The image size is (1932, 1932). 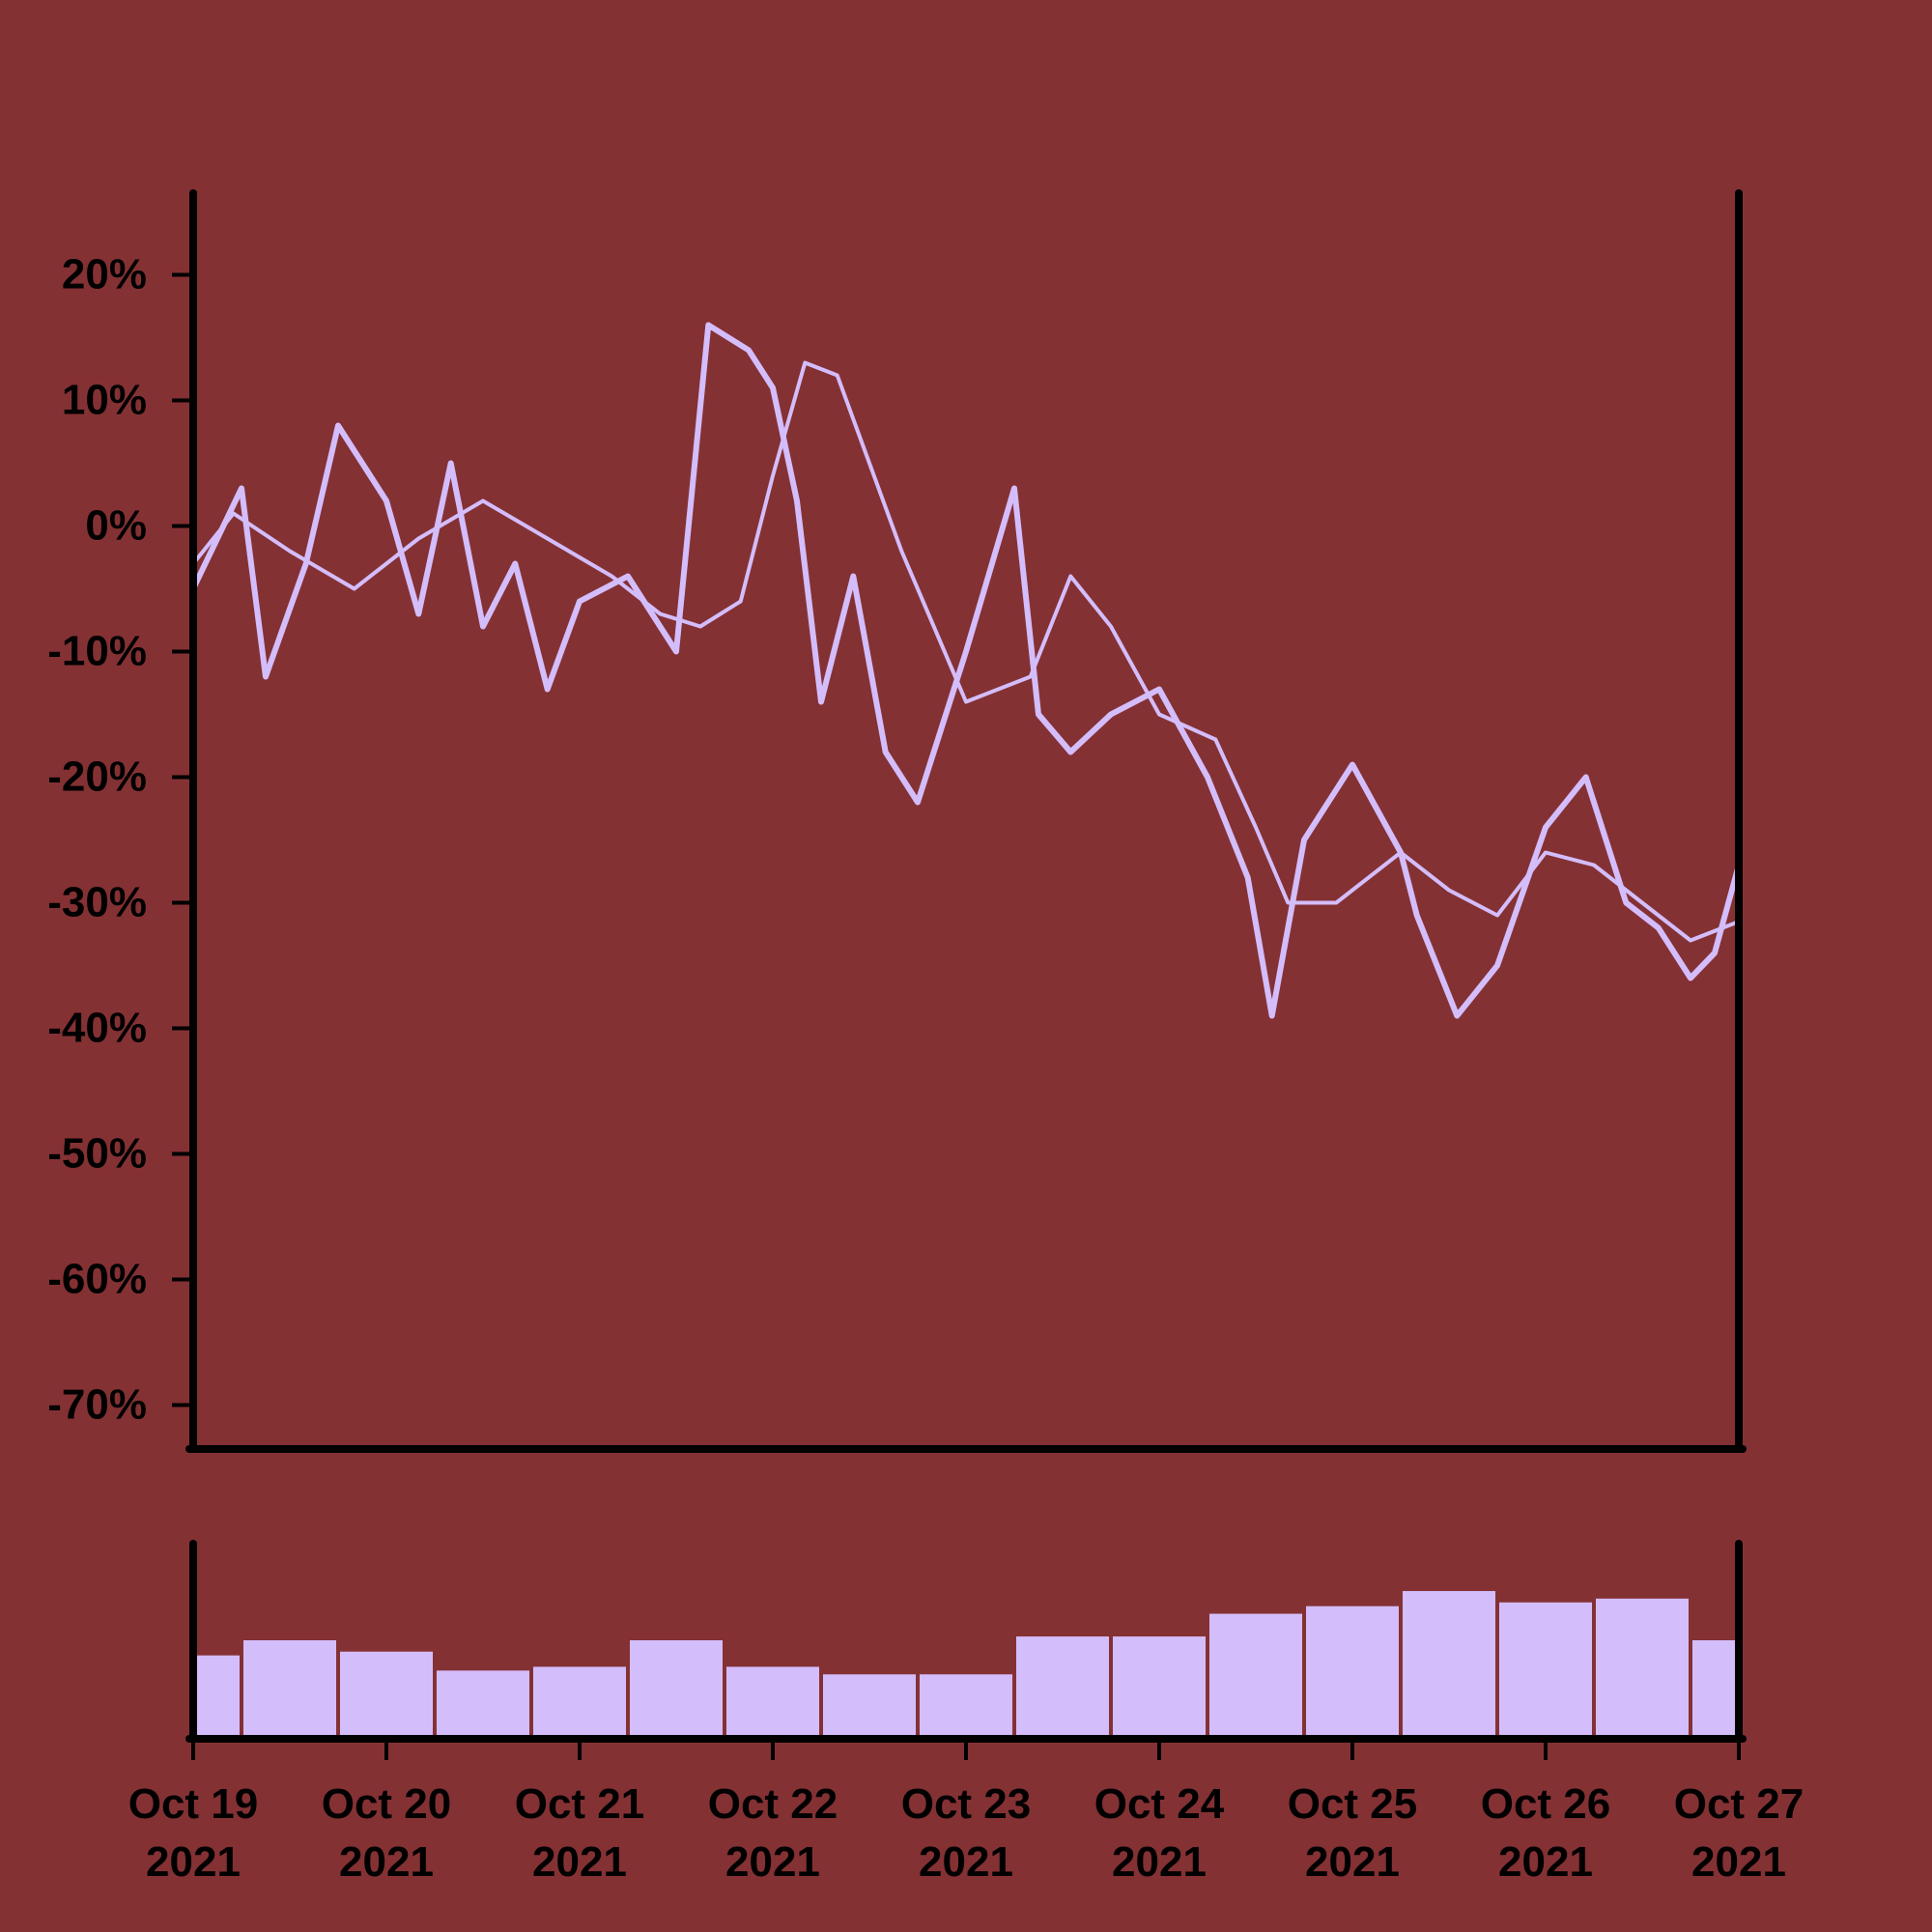 What do you see at coordinates (1353, 1804) in the screenshot?
I see `x-tick-label-date: Oct 25` at bounding box center [1353, 1804].